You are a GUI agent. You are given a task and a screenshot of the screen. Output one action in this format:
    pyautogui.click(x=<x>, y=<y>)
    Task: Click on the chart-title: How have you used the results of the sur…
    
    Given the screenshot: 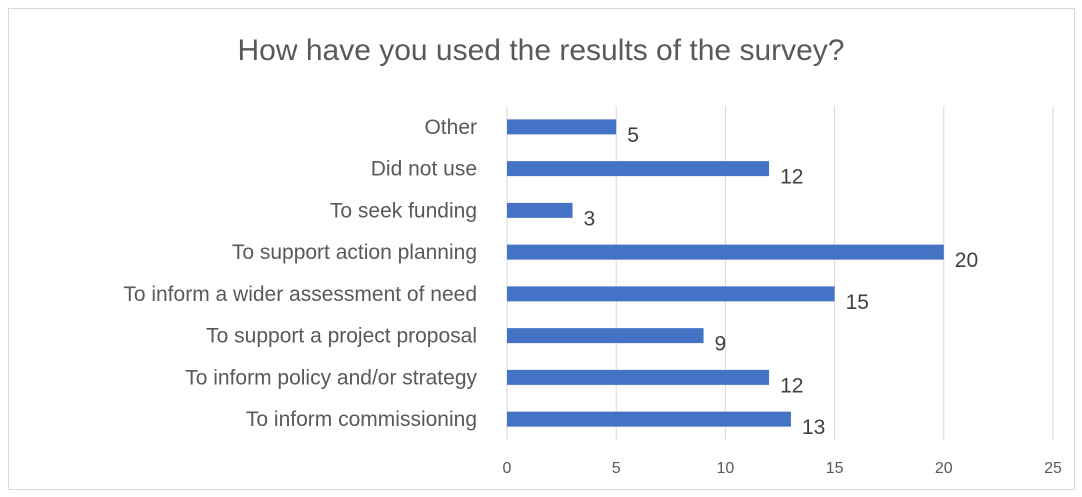 What is the action you would take?
    pyautogui.click(x=541, y=50)
    